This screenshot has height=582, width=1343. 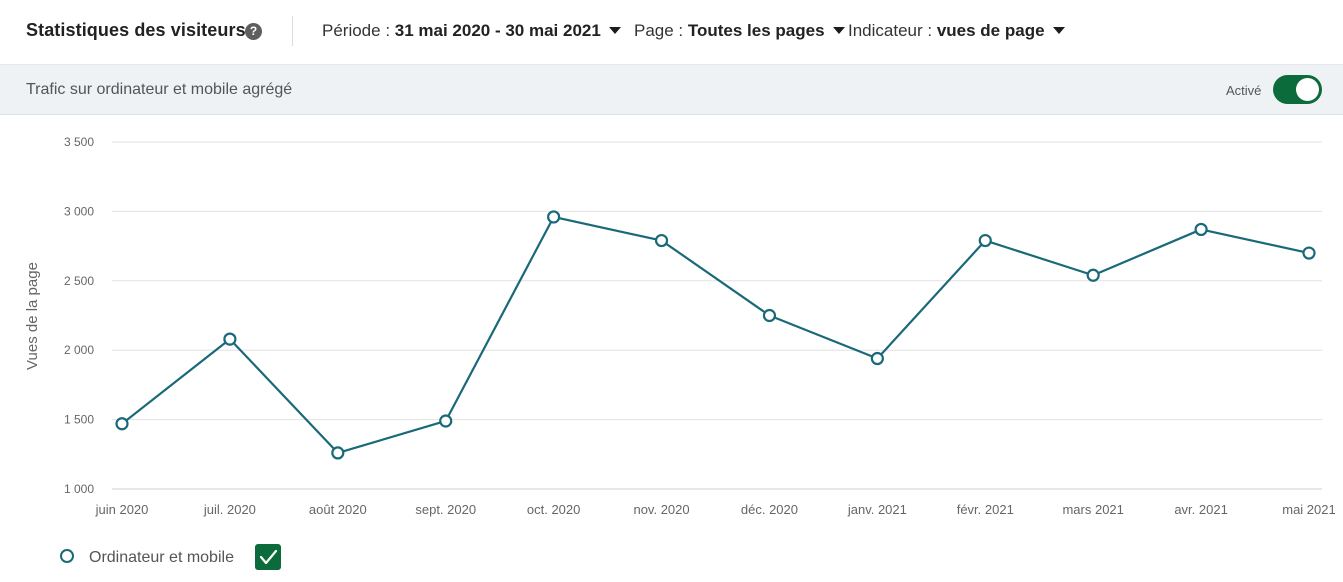 What do you see at coordinates (1201, 509) in the screenshot?
I see `x-tick-label: avr. 2021` at bounding box center [1201, 509].